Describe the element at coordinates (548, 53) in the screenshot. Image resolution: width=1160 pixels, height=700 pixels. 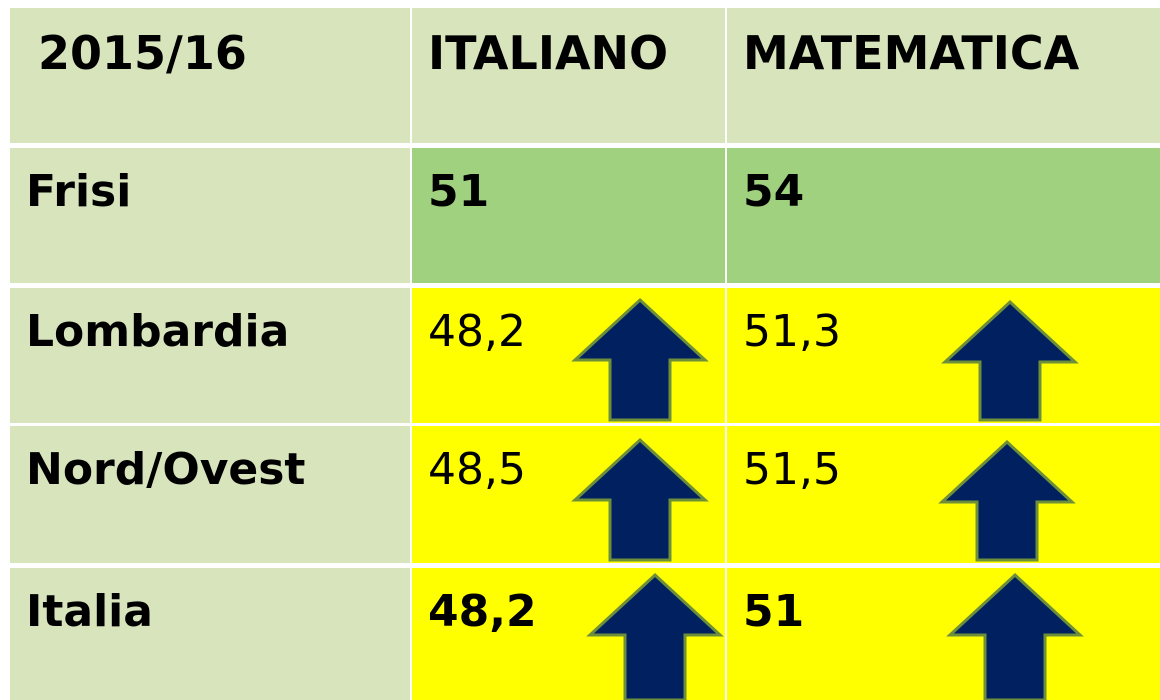
I see `header-text: ITALIANO` at that location.